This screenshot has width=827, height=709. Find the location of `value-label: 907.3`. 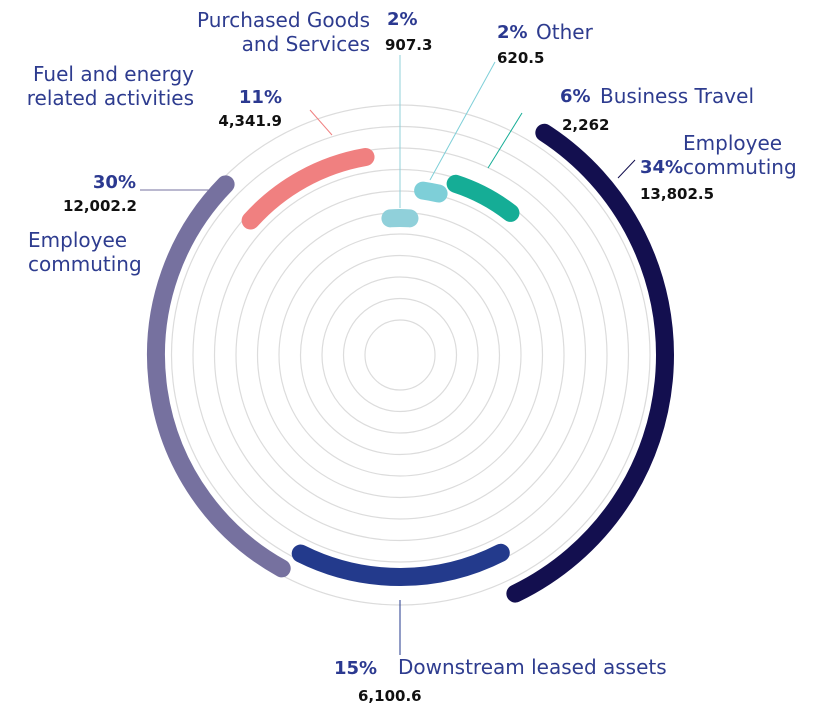

value-label: 907.3 is located at coordinates (409, 45).